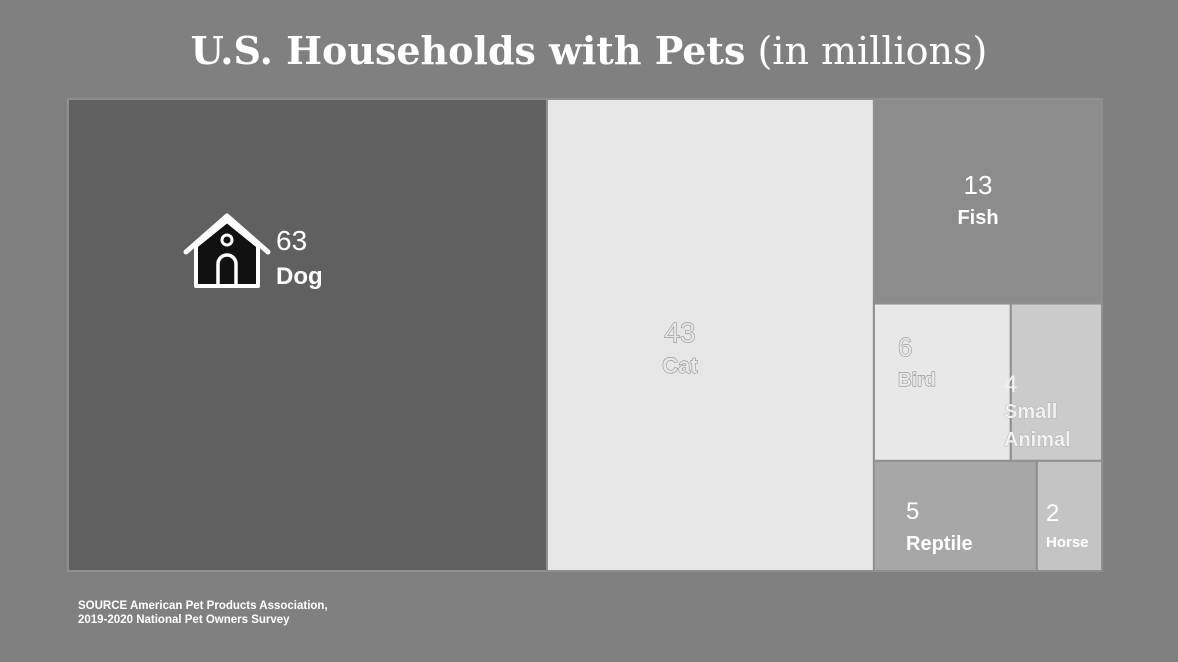 This screenshot has height=662, width=1178. Describe the element at coordinates (679, 332) in the screenshot. I see `value-label-cat: 43` at that location.